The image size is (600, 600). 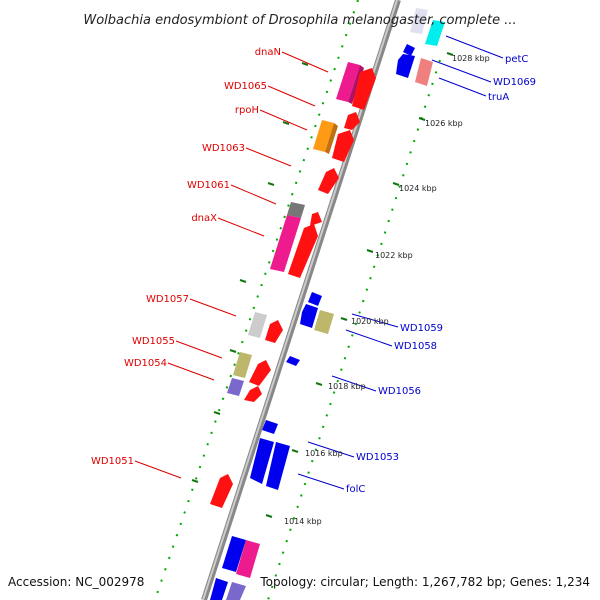 I want to click on accession-text: Accession: NC_002978, so click(x=76, y=582).